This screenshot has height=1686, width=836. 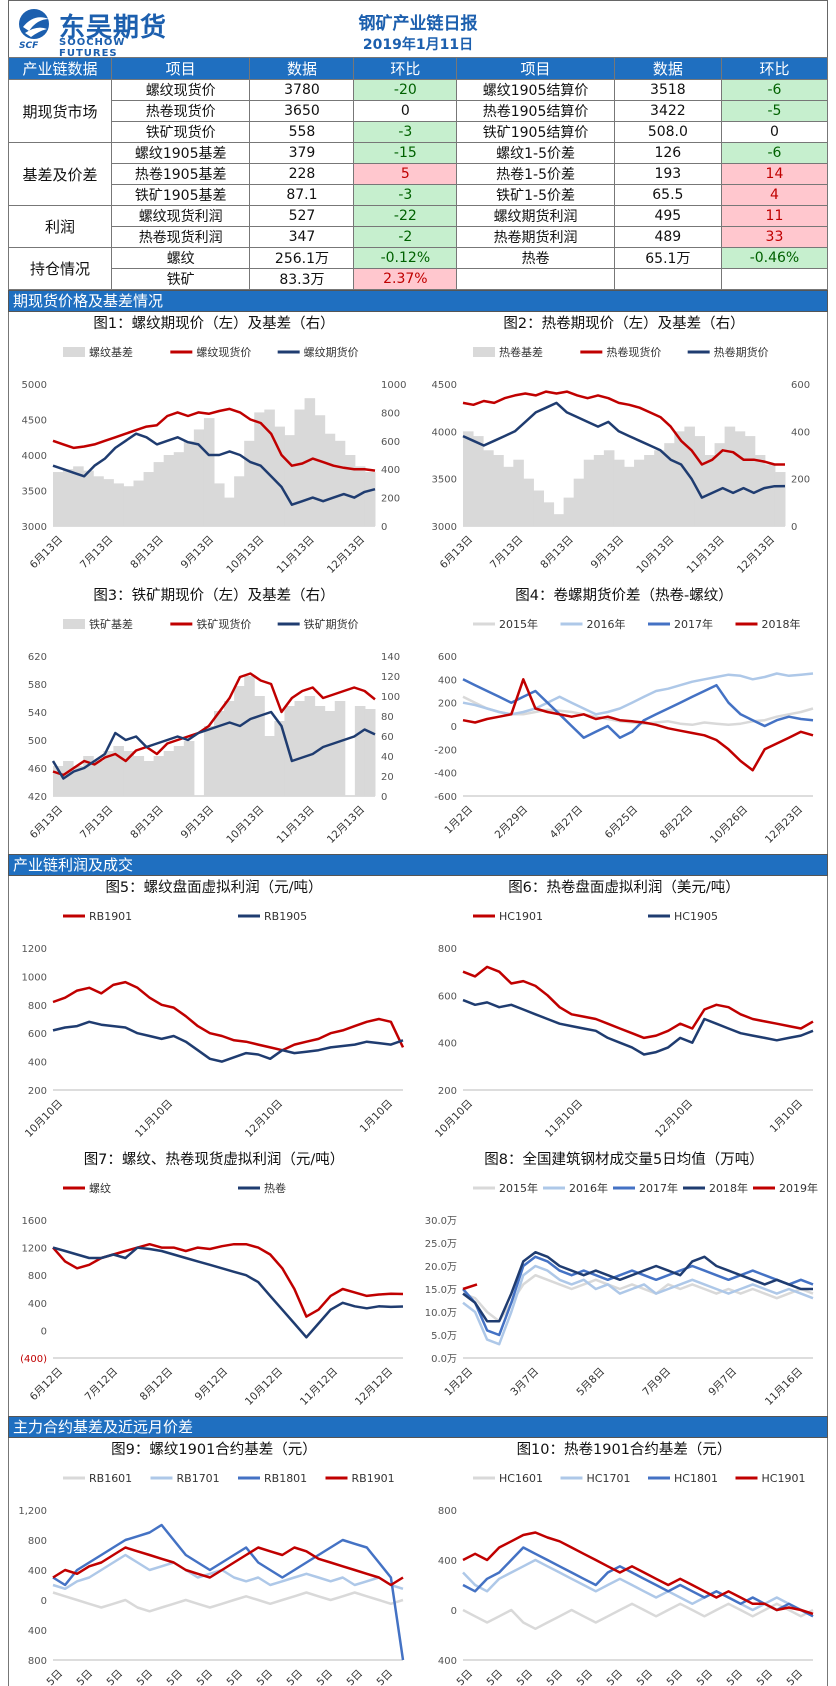 I want to click on x-tick-label: 4月27日, so click(x=567, y=823).